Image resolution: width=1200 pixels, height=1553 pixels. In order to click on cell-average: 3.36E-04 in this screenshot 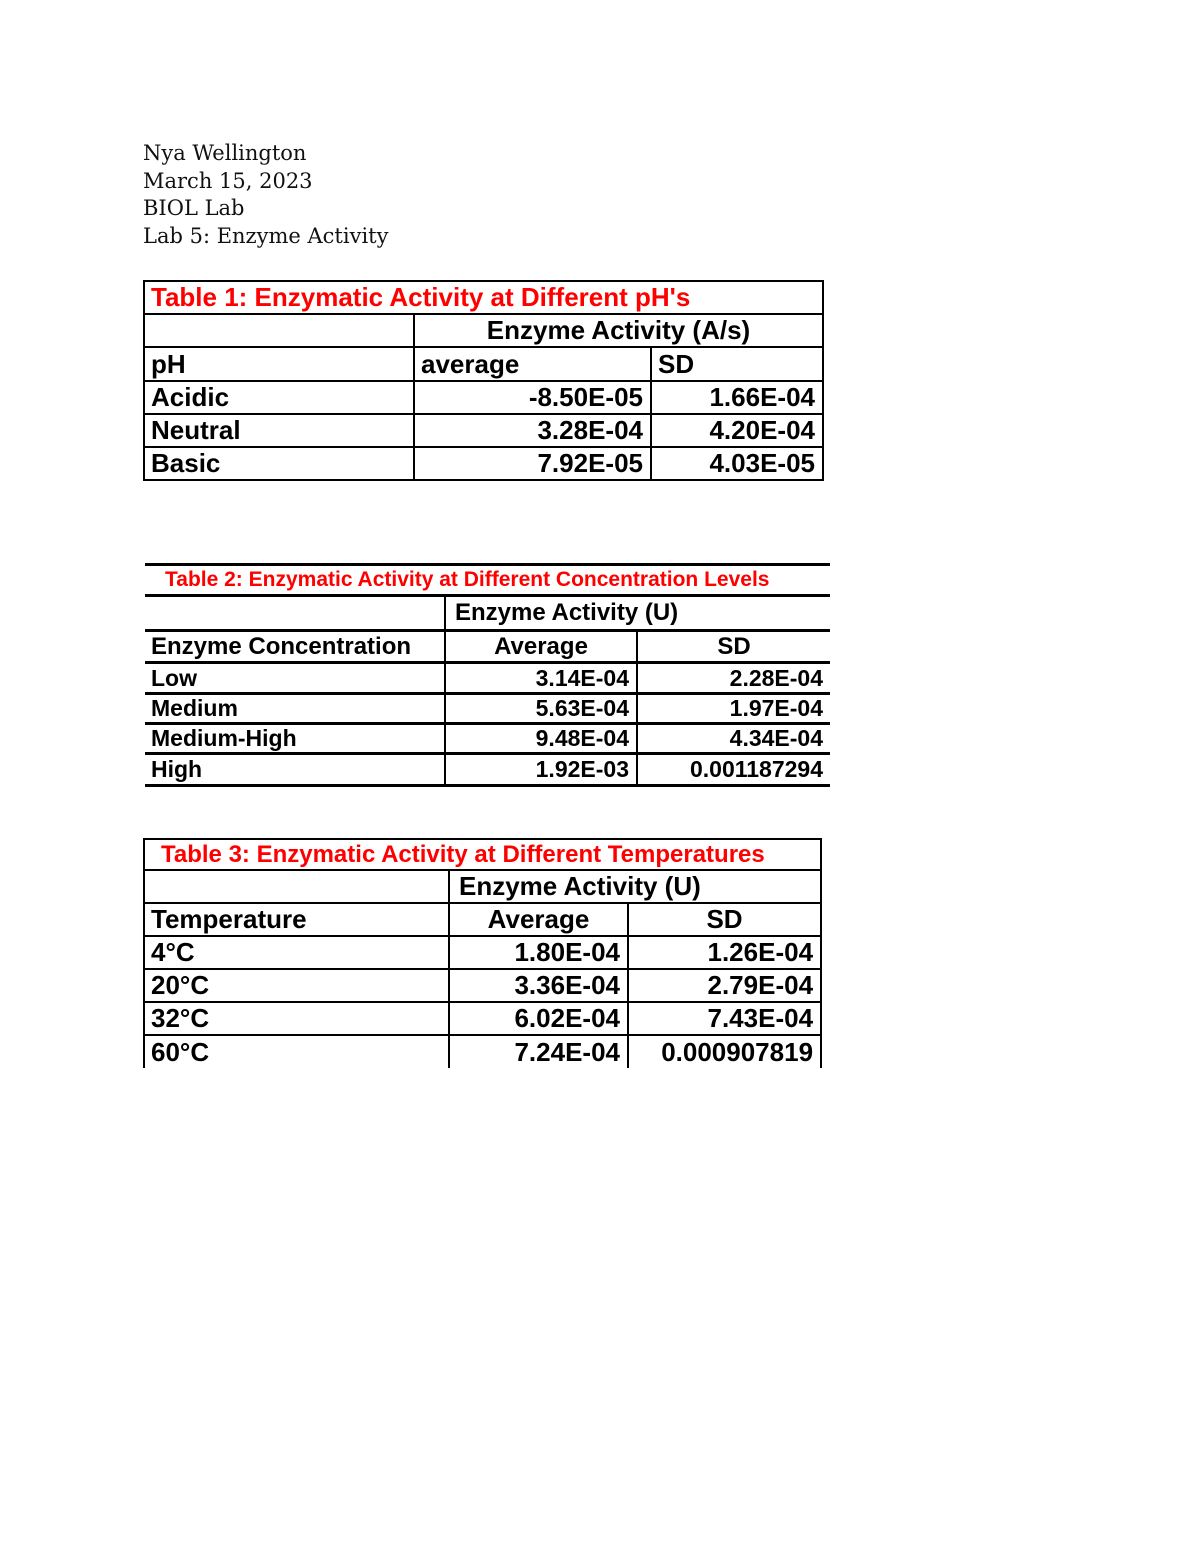, I will do `click(538, 985)`.